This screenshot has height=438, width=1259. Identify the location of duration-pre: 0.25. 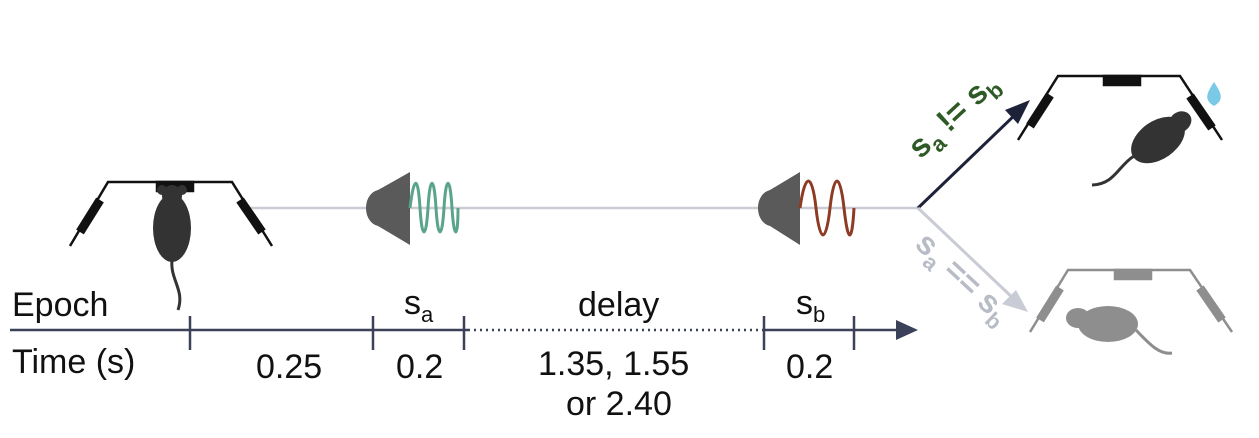
(289, 367).